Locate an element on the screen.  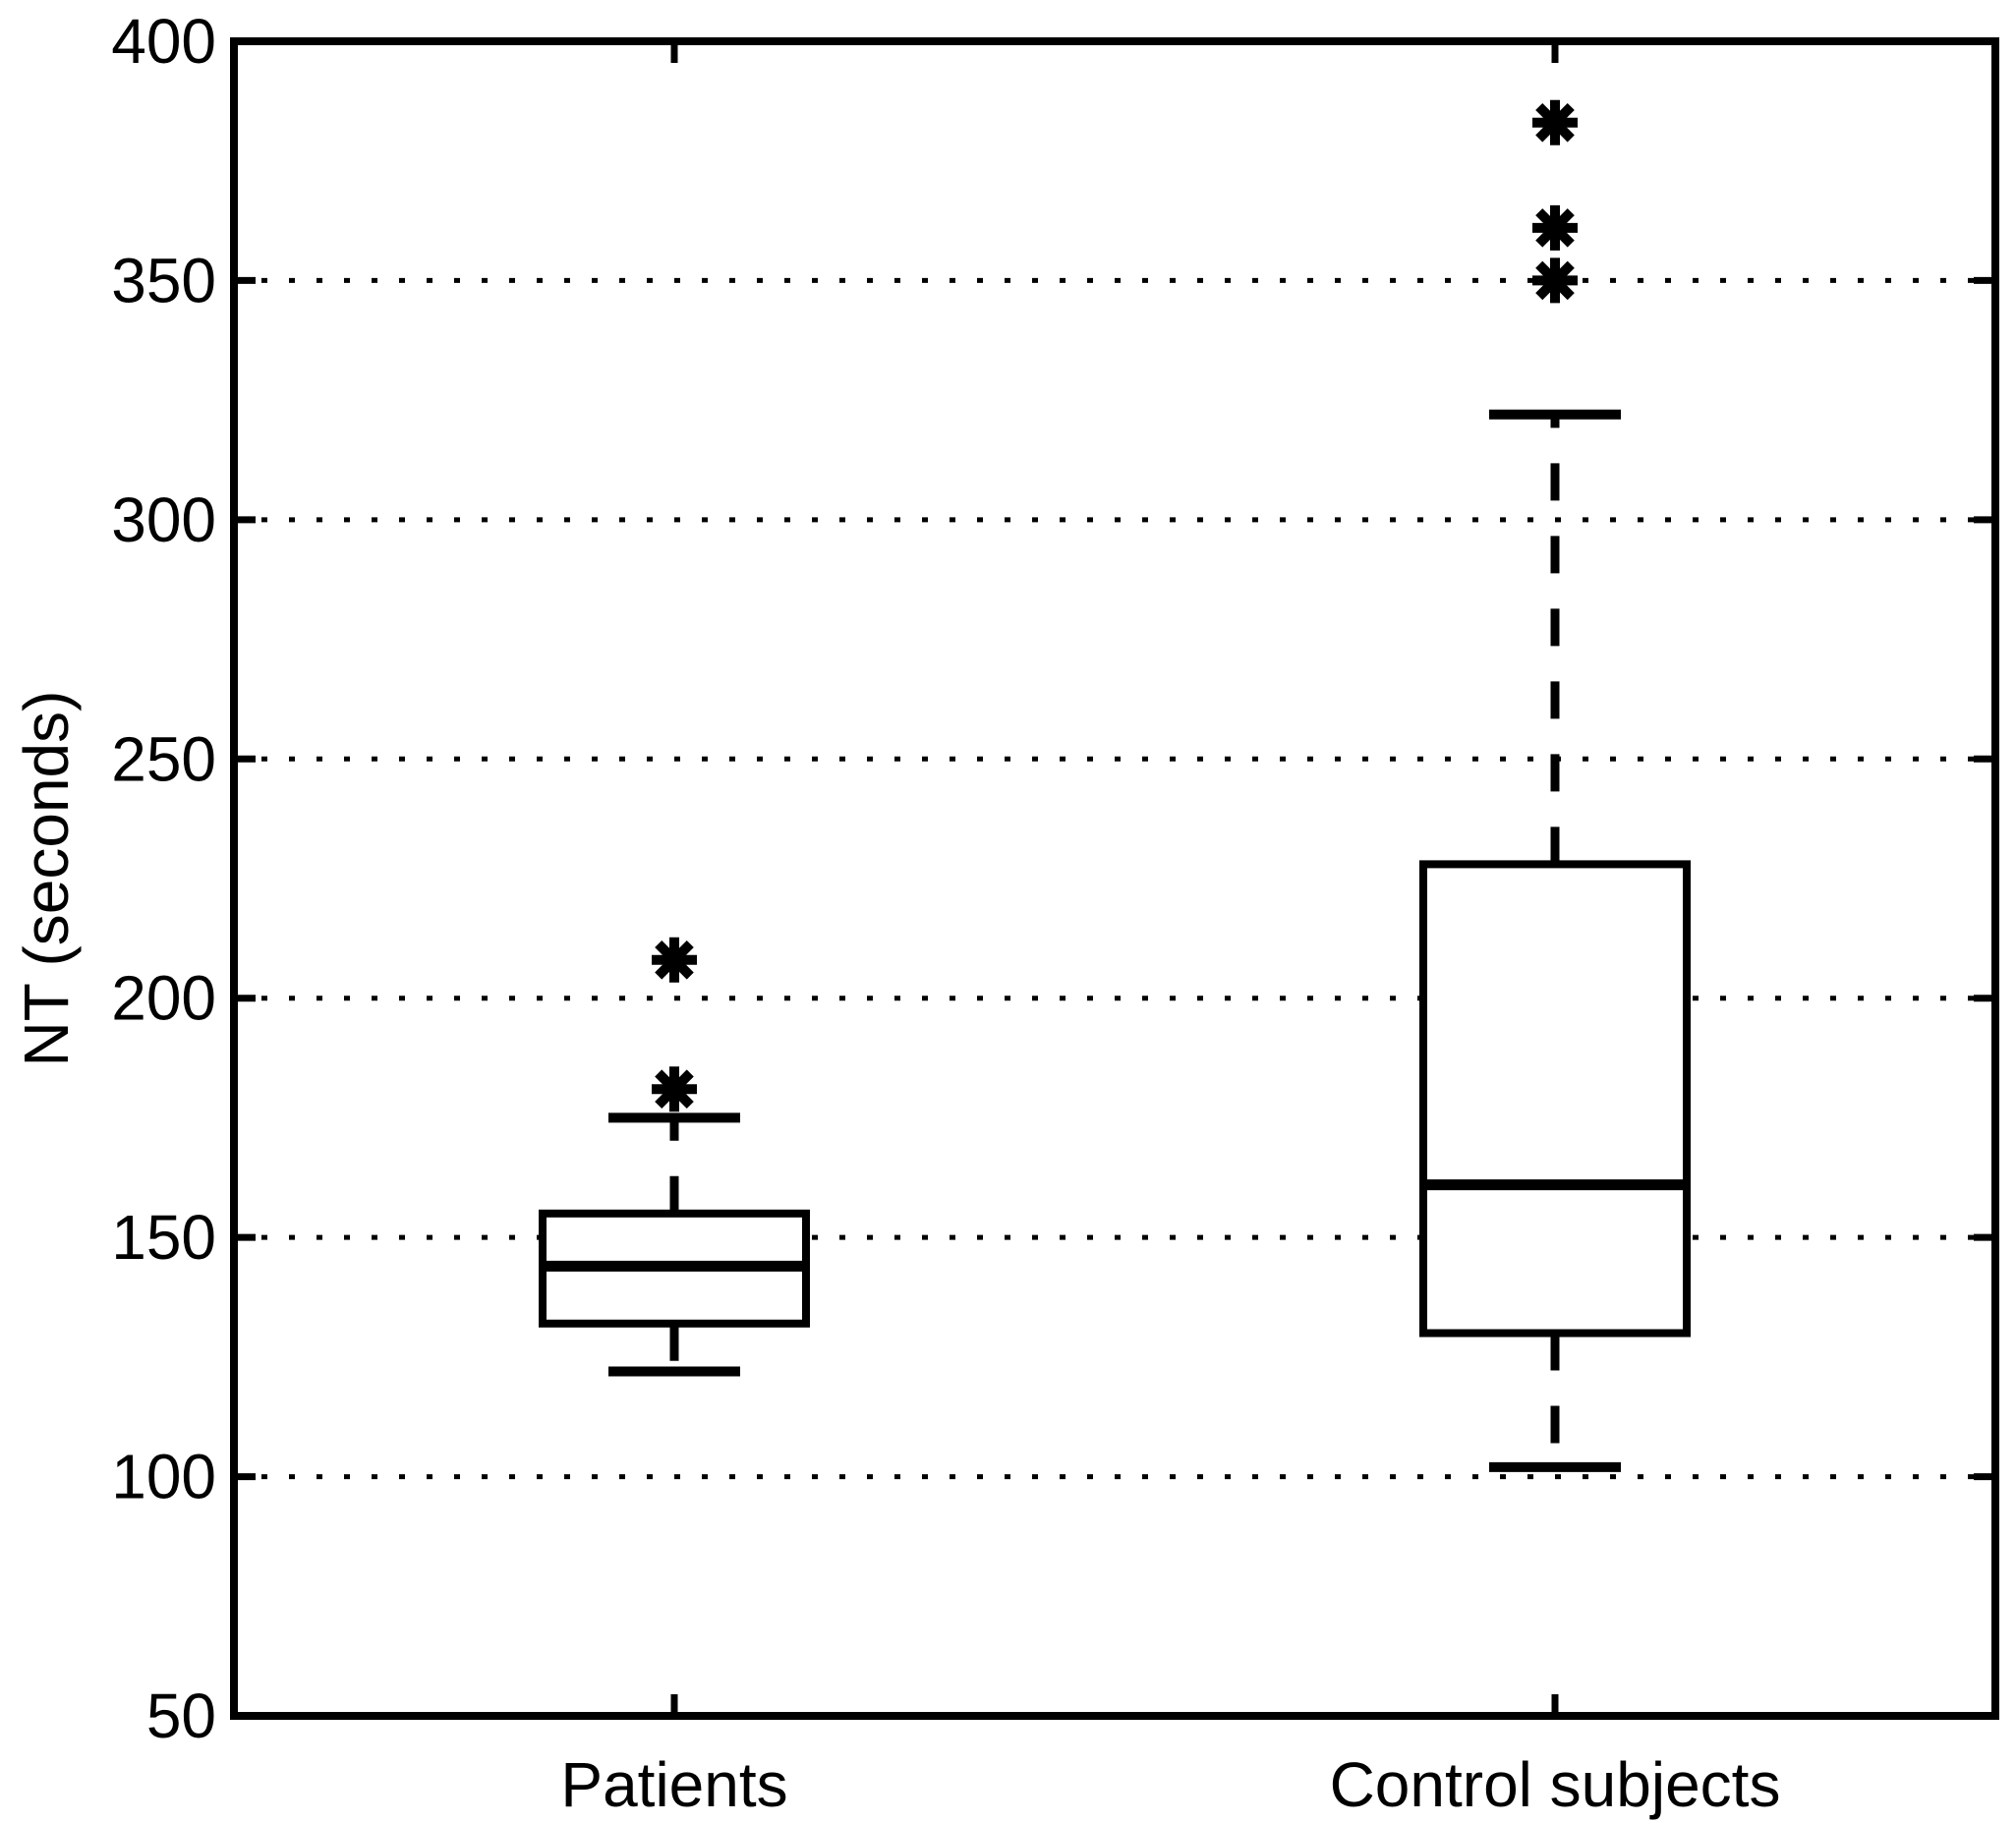
x-category-label: Patients is located at coordinates (673, 1784).